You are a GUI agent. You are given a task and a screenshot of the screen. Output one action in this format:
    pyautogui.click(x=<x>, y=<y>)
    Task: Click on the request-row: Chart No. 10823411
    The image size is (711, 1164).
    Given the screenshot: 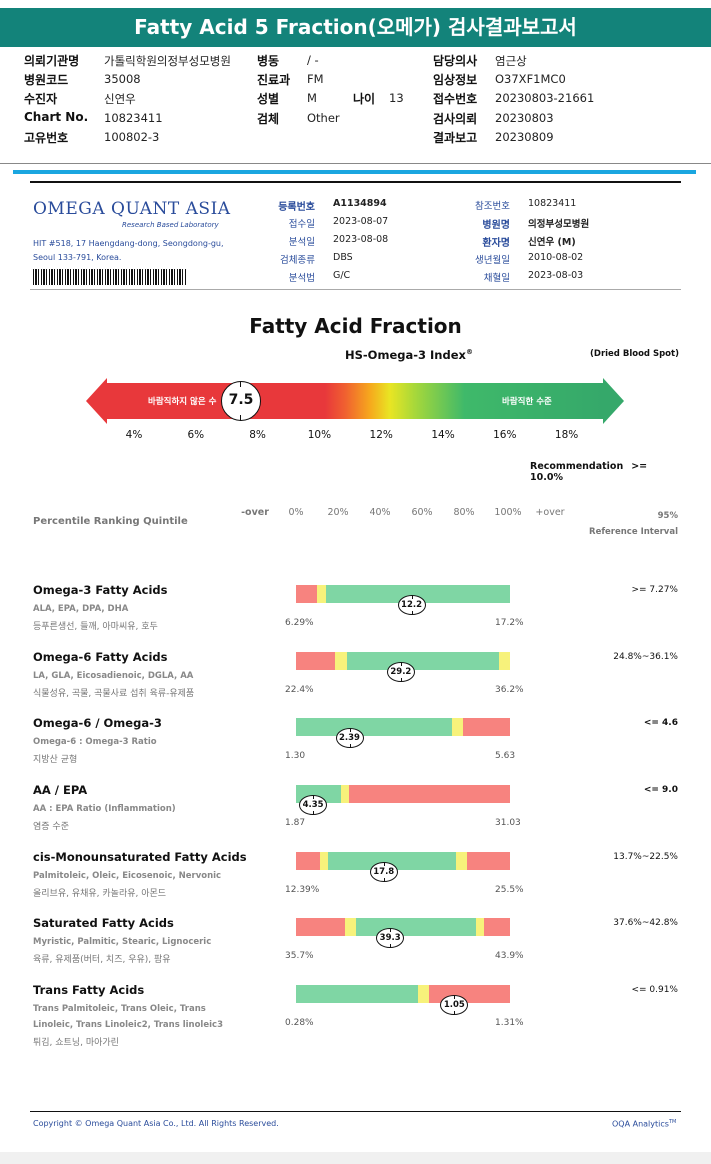 What is the action you would take?
    pyautogui.click(x=139, y=119)
    